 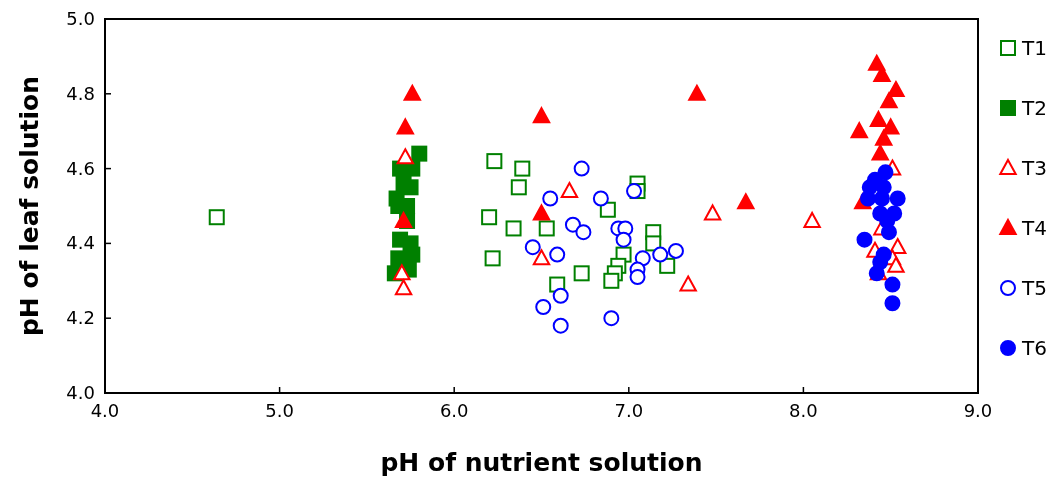 What do you see at coordinates (629, 410) in the screenshot?
I see `x-tick-label: 7.0` at bounding box center [629, 410].